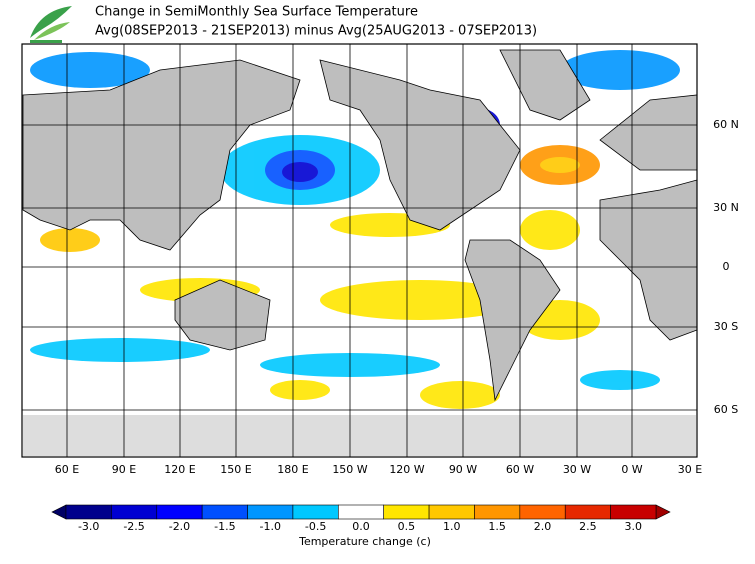  Describe the element at coordinates (726, 124) in the screenshot. I see `lat-label: 60 N` at that location.